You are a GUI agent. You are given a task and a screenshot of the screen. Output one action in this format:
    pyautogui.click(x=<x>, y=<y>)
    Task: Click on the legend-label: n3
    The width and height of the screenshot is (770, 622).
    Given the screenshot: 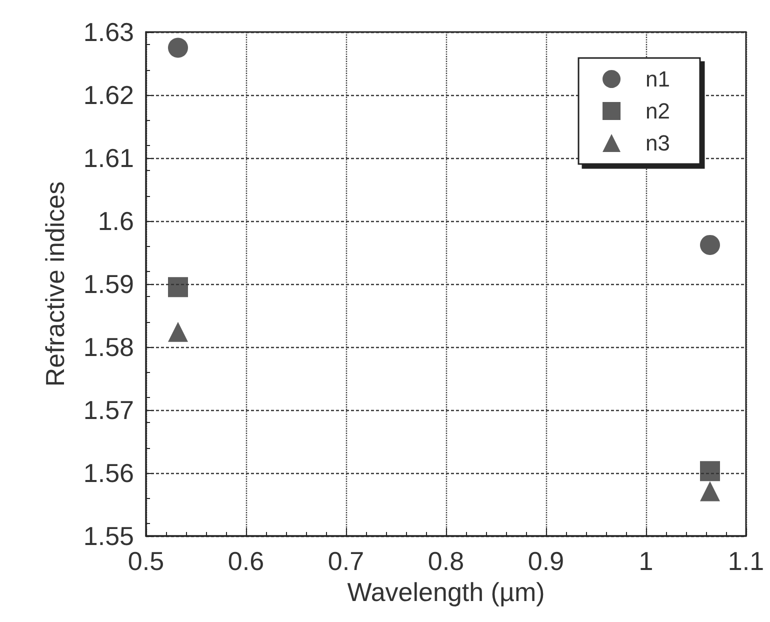 What is the action you would take?
    pyautogui.click(x=658, y=143)
    